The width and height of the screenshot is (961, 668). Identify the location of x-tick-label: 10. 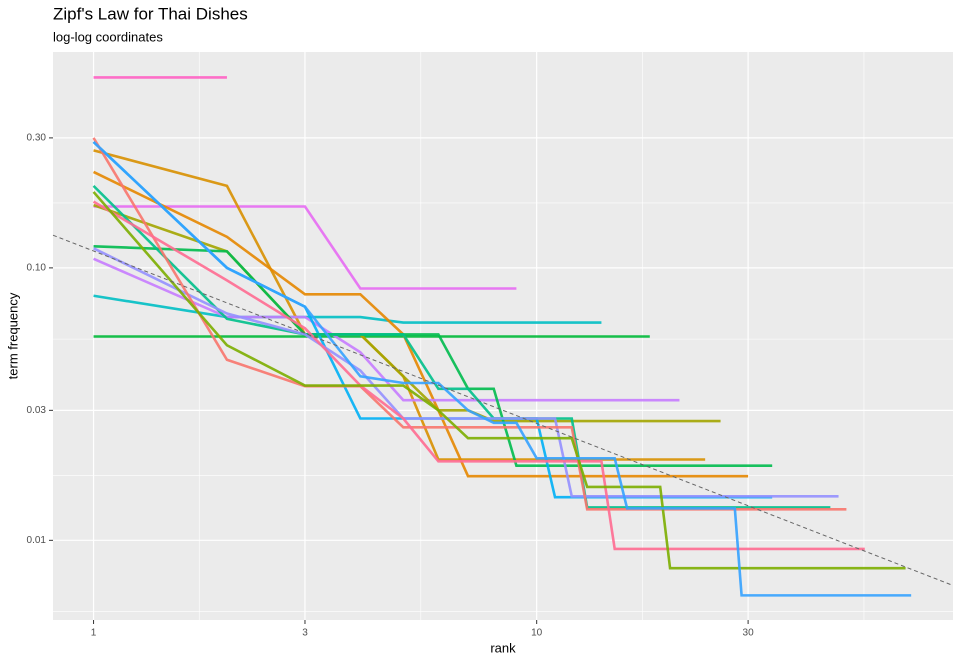
(537, 633).